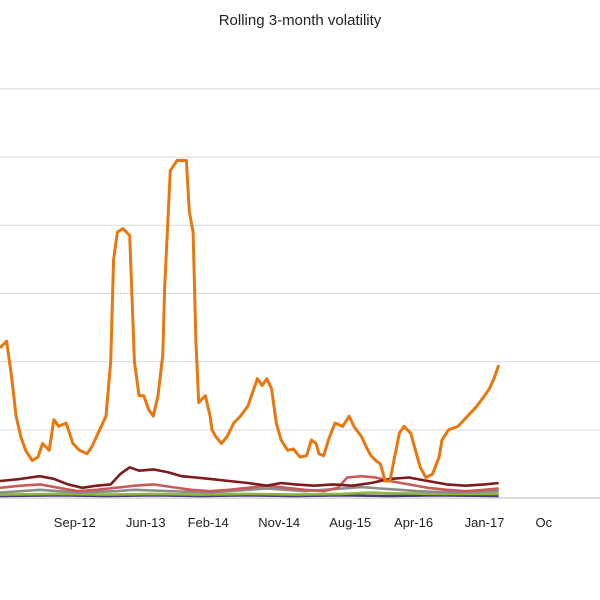 This screenshot has width=600, height=600. I want to click on chart-title: Rolling 3-month volatility, so click(300, 20).